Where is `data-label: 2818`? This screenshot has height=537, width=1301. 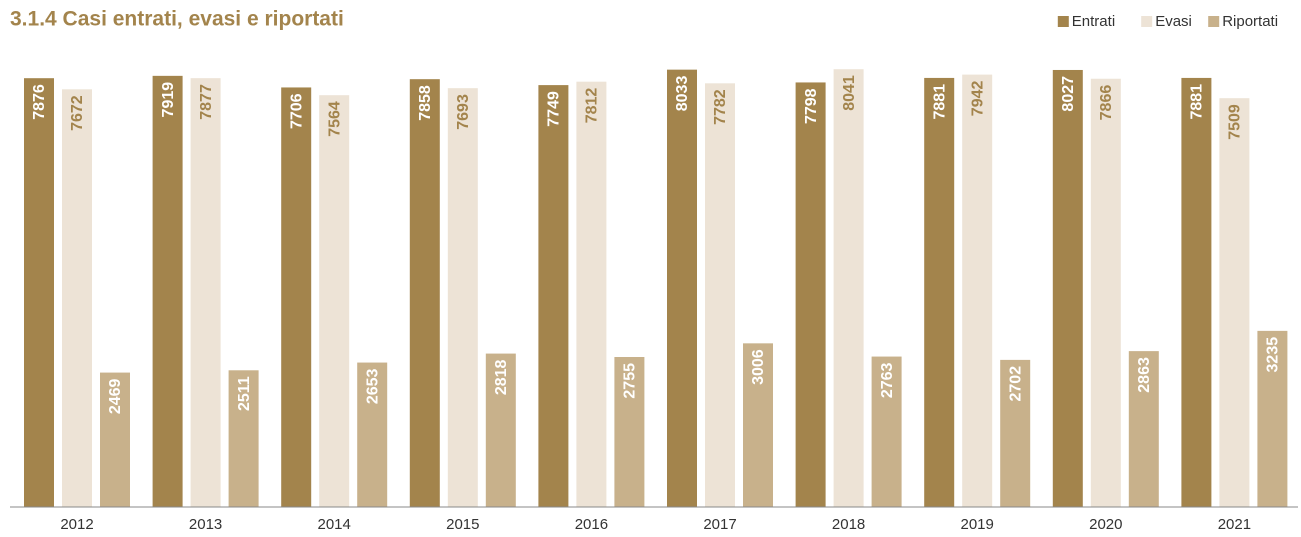 data-label: 2818 is located at coordinates (501, 377).